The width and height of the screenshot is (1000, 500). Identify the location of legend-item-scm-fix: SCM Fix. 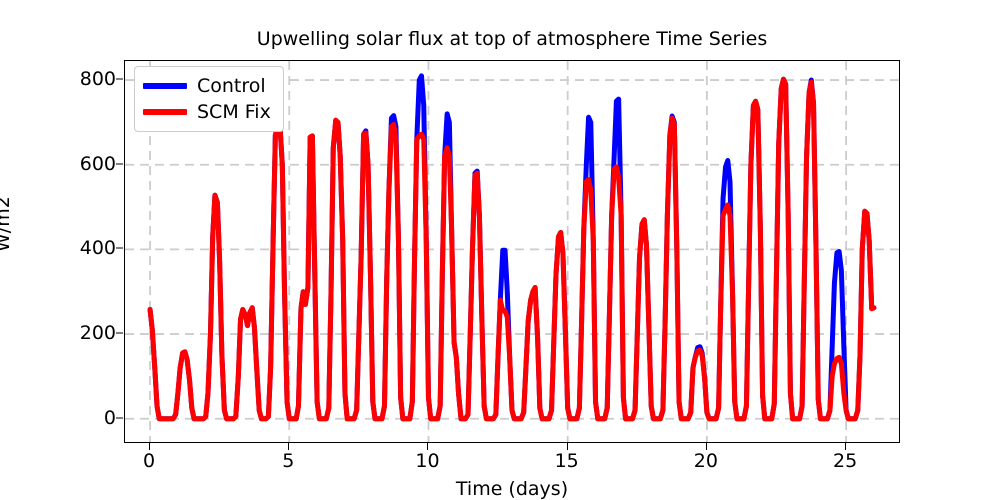
(207, 112).